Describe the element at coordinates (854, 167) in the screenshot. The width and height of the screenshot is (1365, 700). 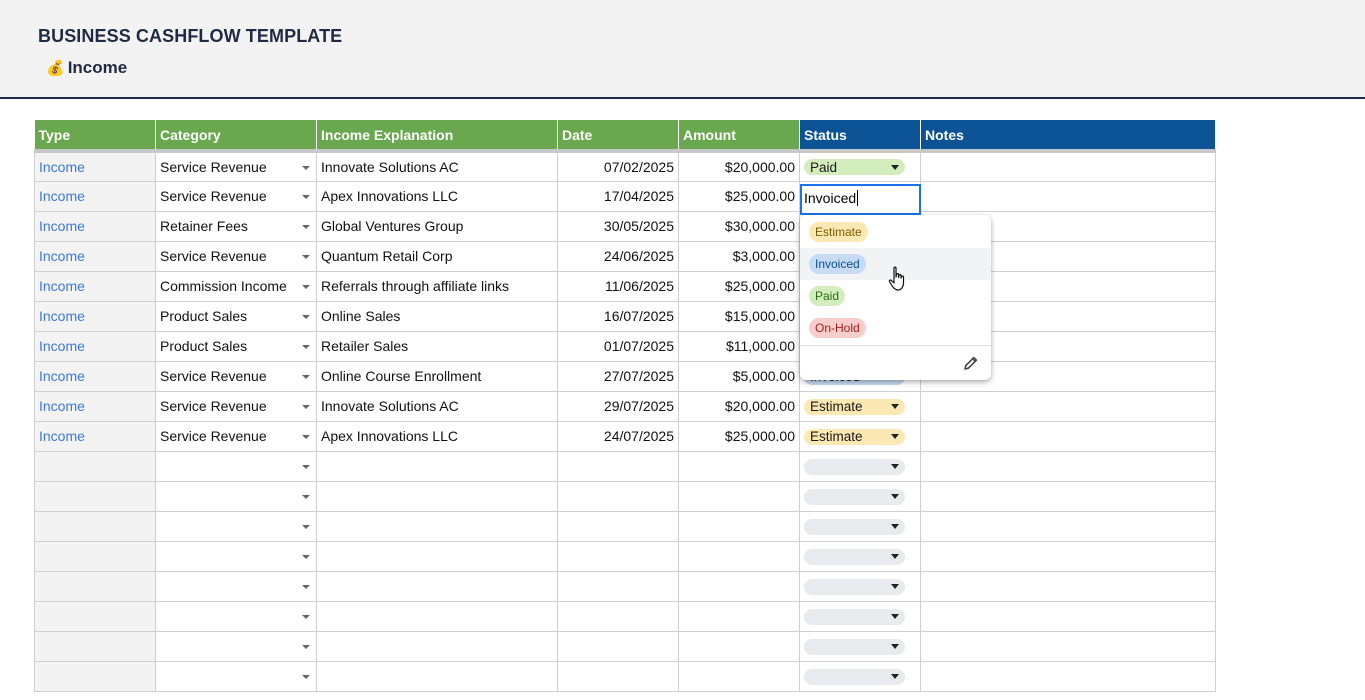
I see `status-chip: Paid` at that location.